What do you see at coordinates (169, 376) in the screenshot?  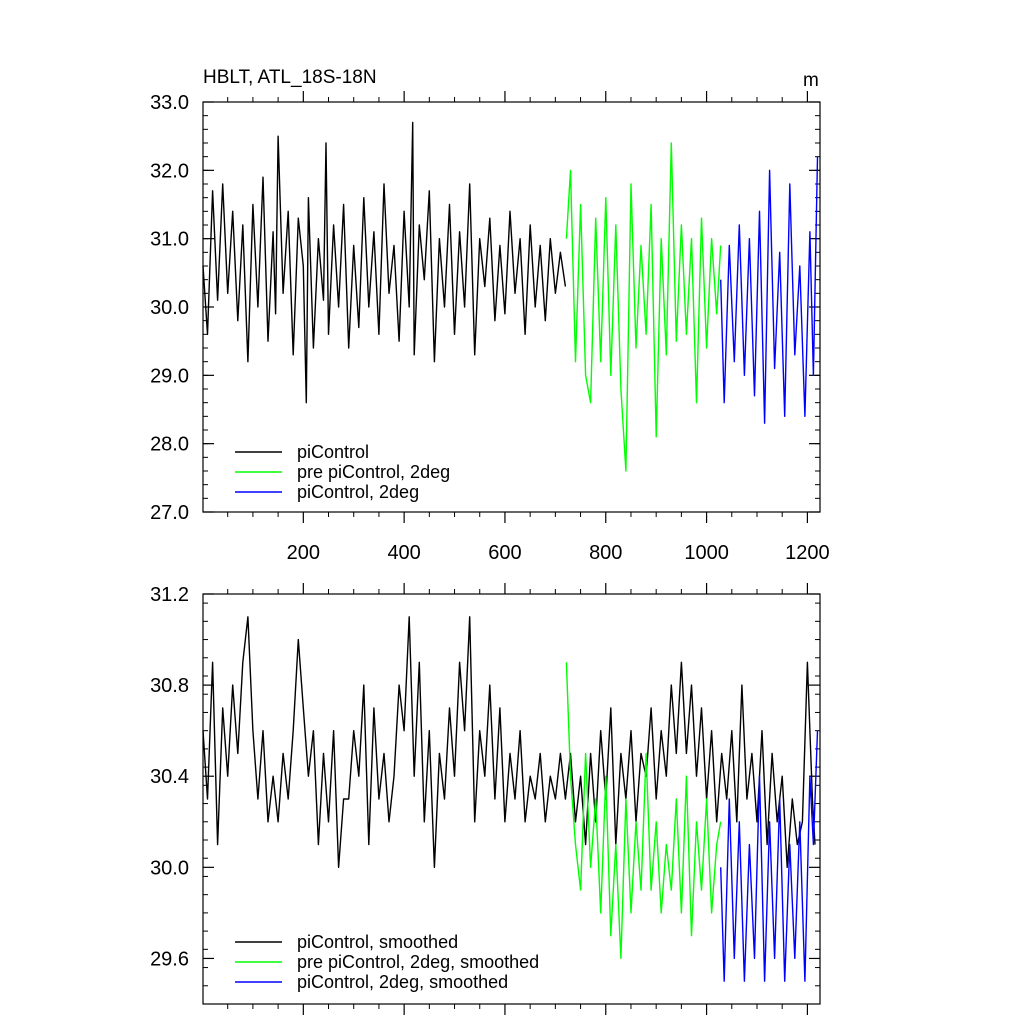 I see `y-tick-label: 29.0` at bounding box center [169, 376].